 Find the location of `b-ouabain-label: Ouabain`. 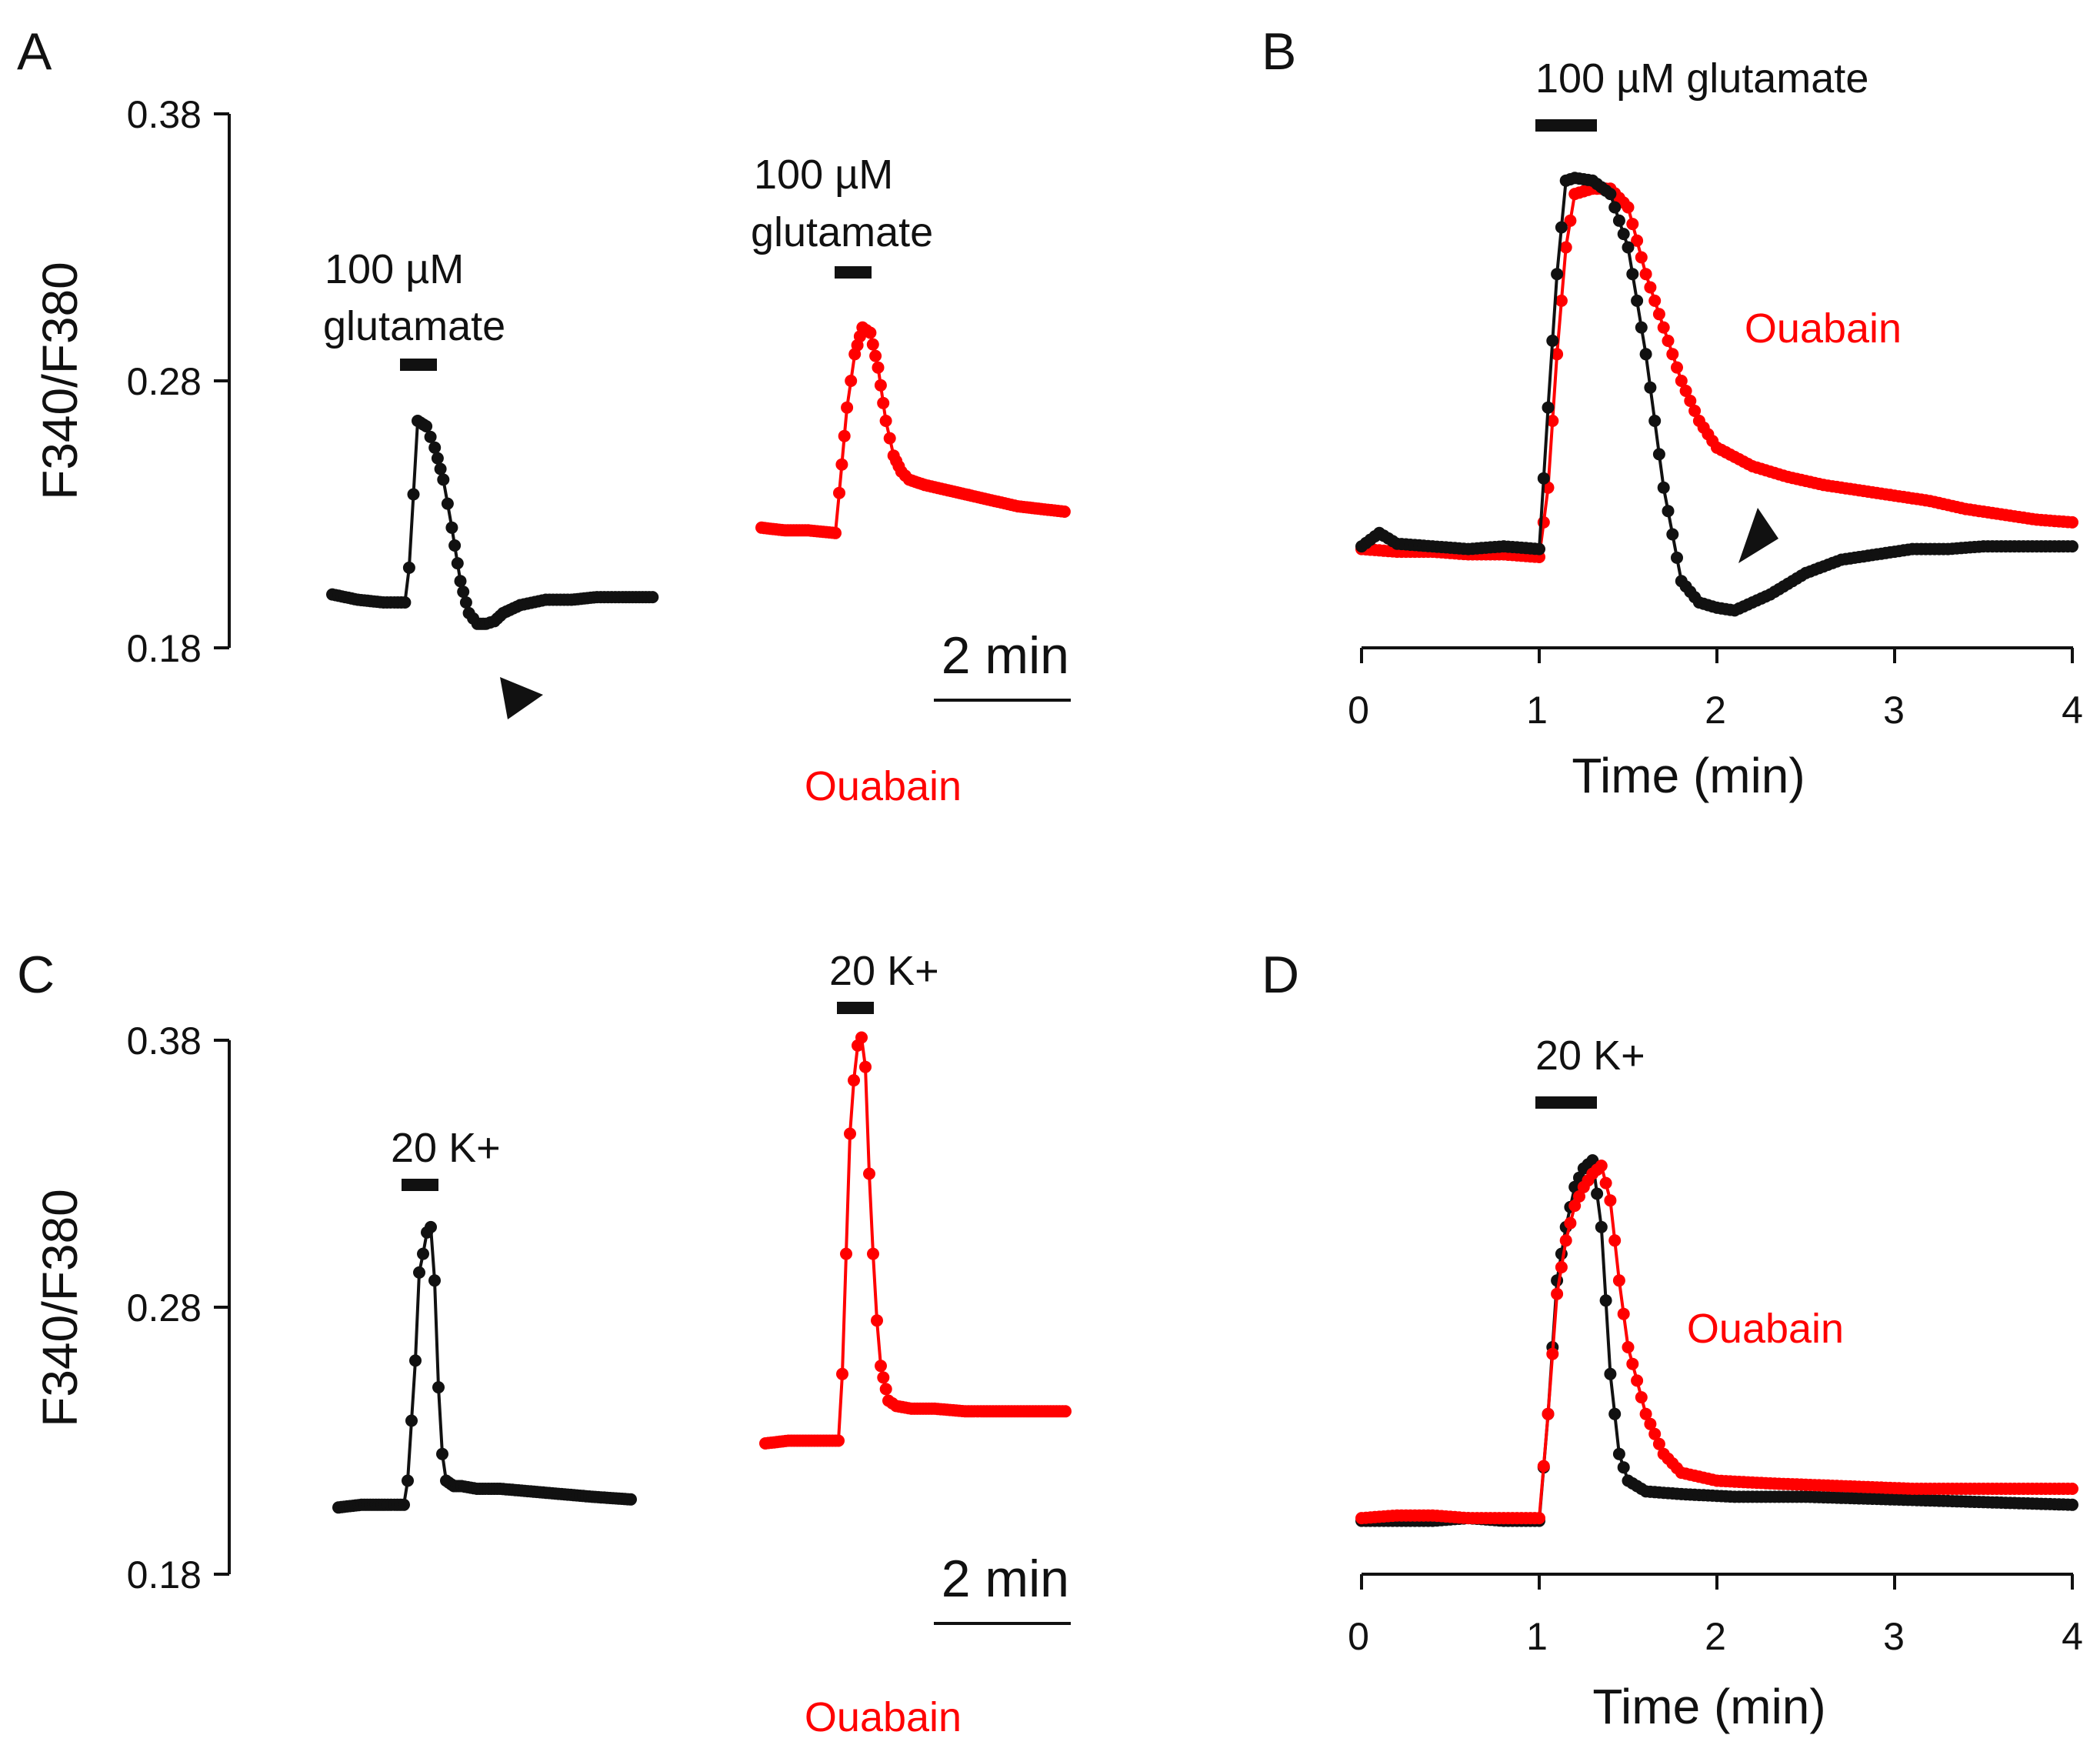

b-ouabain-label: Ouabain is located at coordinates (1824, 328).